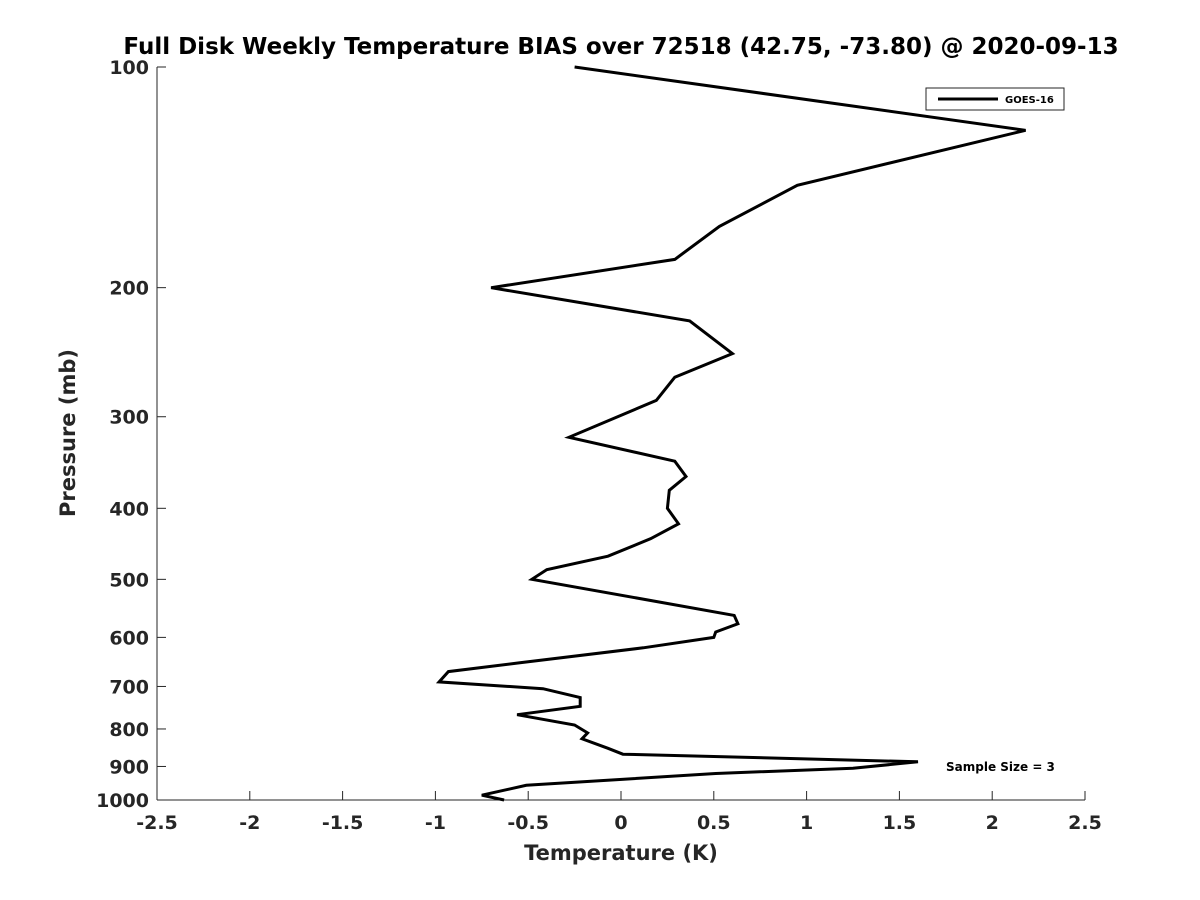  Describe the element at coordinates (129, 68) in the screenshot. I see `y-tick-label: 100` at that location.